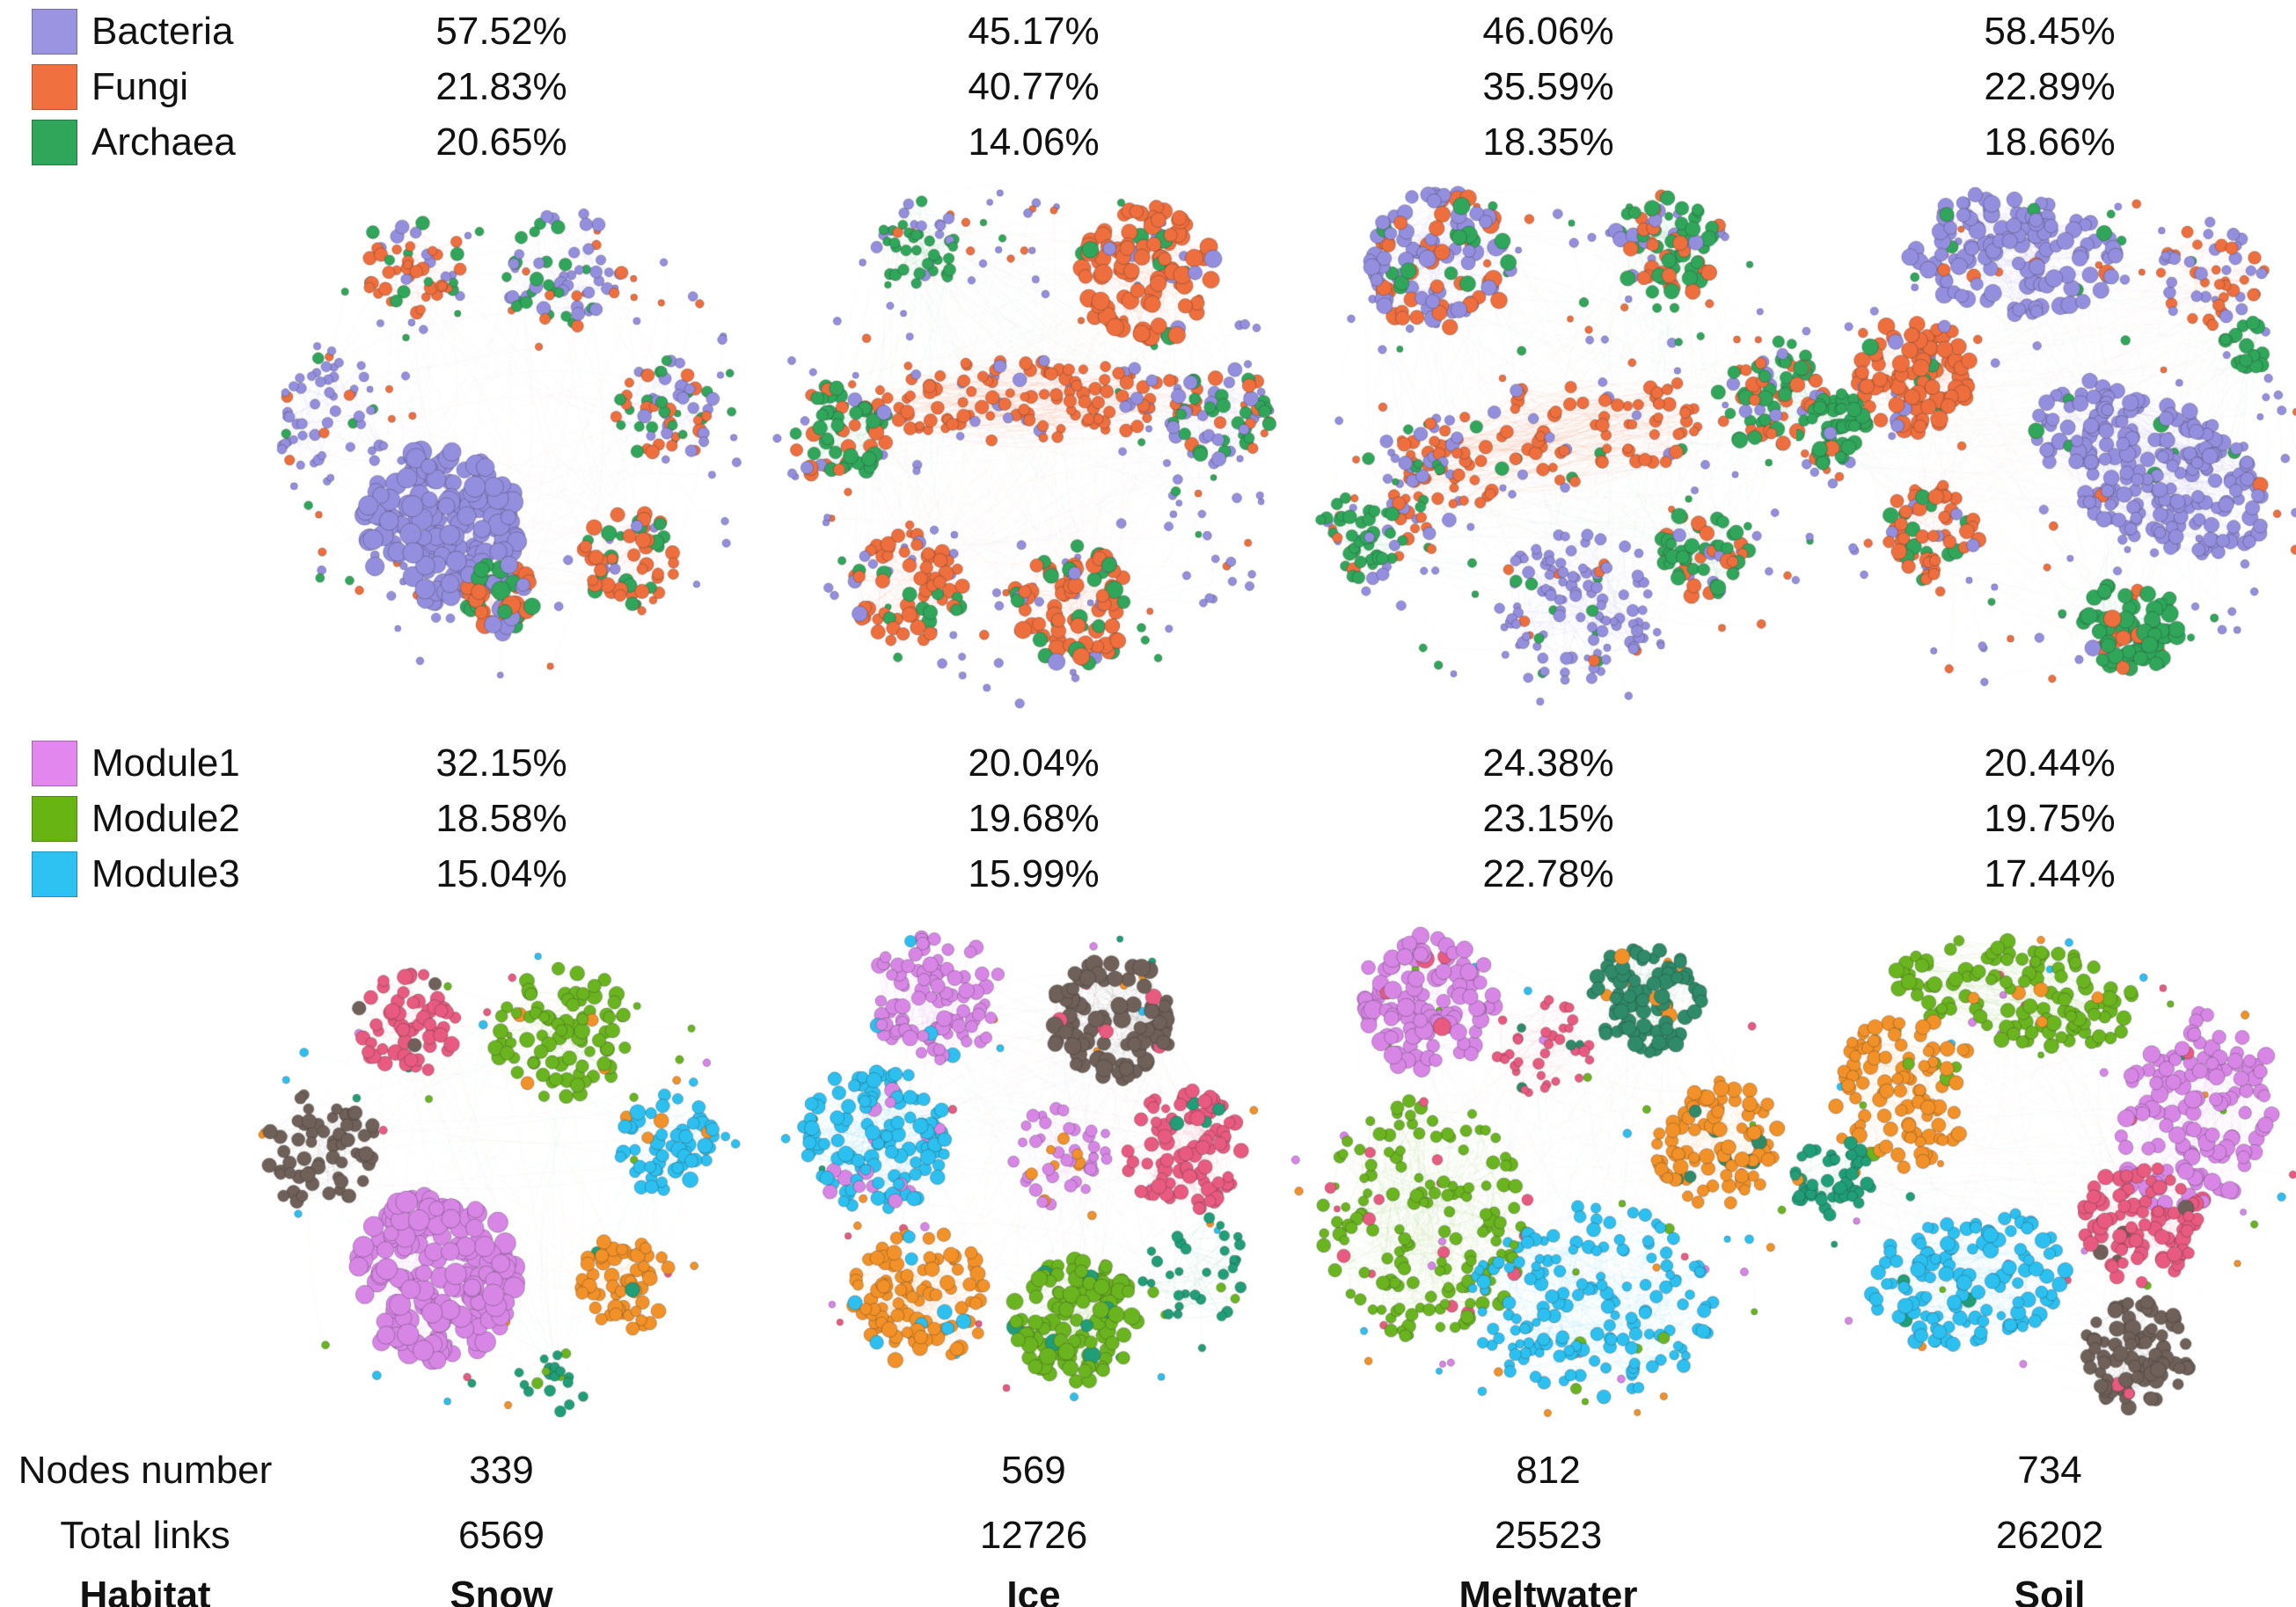 The width and height of the screenshot is (2296, 1607). Describe the element at coordinates (512, 442) in the screenshot. I see `network-taxa-snow` at that location.